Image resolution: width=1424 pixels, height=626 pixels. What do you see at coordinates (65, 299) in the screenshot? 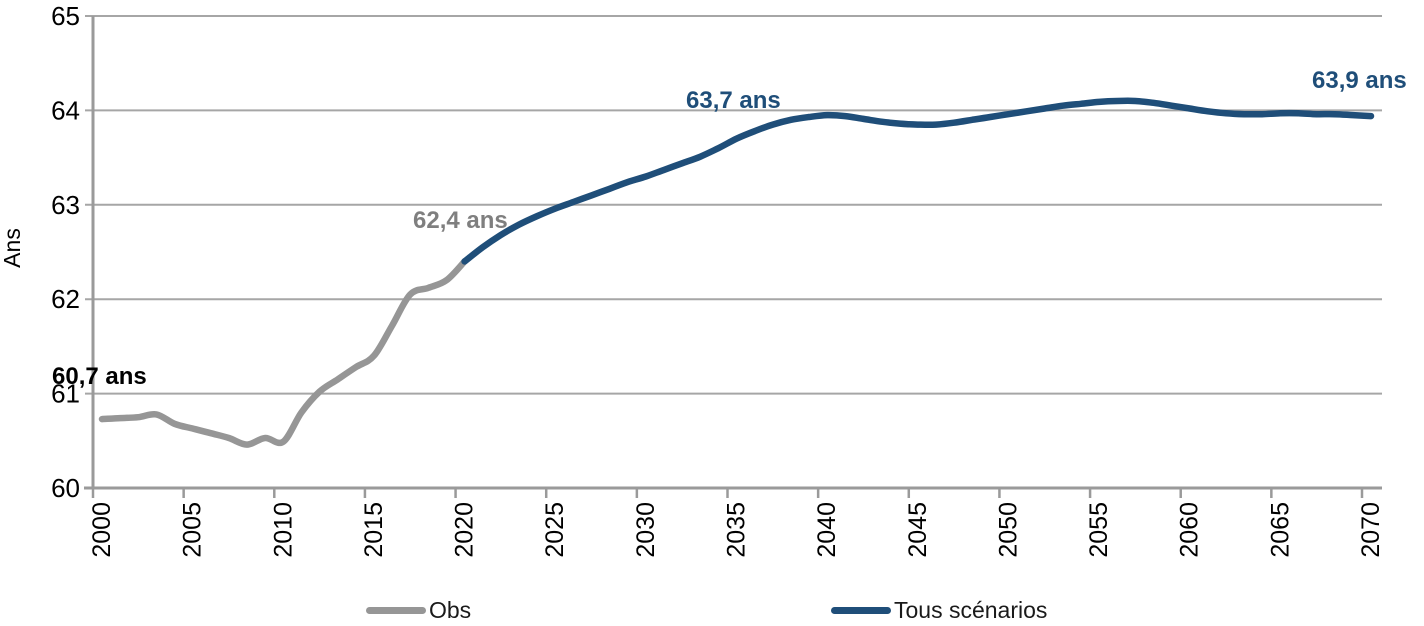
I see `y-axis-tick-label: 62` at bounding box center [65, 299].